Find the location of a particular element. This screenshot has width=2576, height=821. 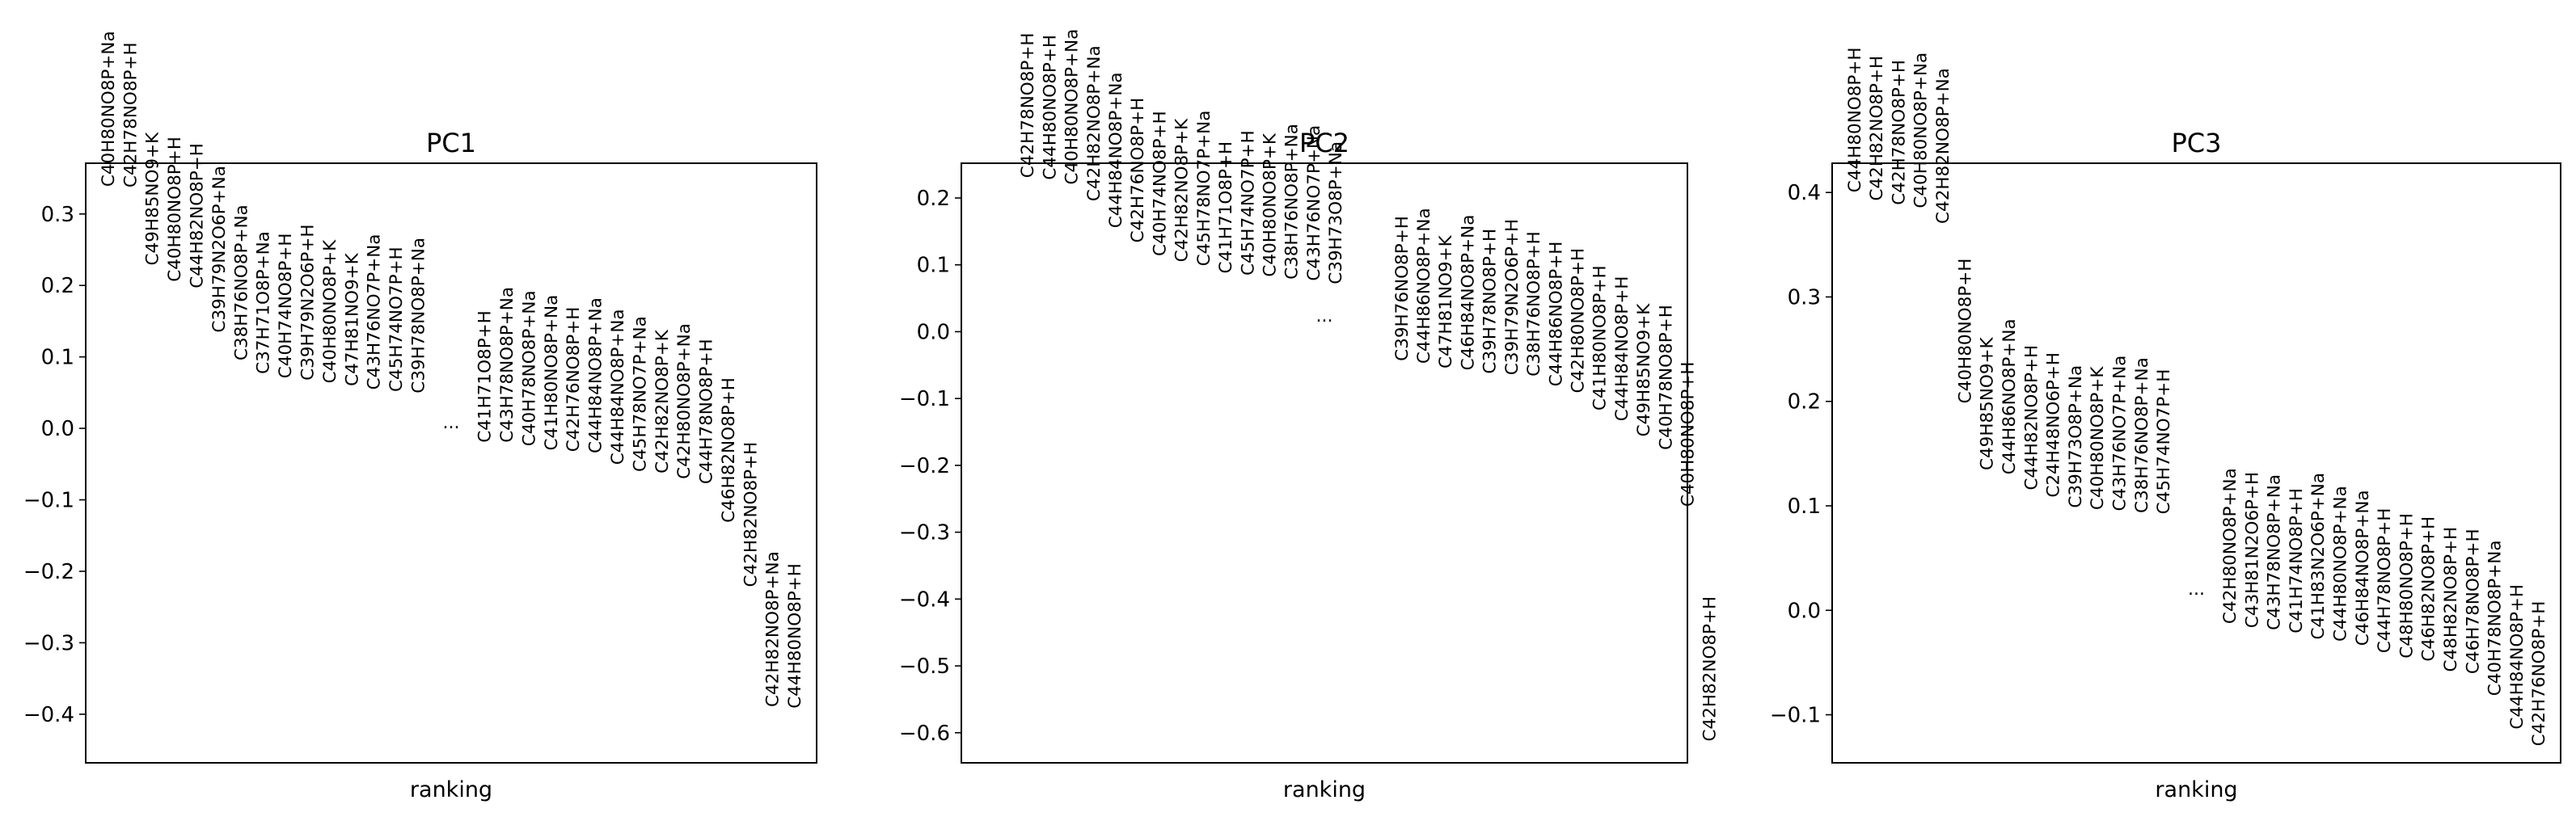

gene-score-label: C43H76NO7P+Na is located at coordinates (2119, 434).